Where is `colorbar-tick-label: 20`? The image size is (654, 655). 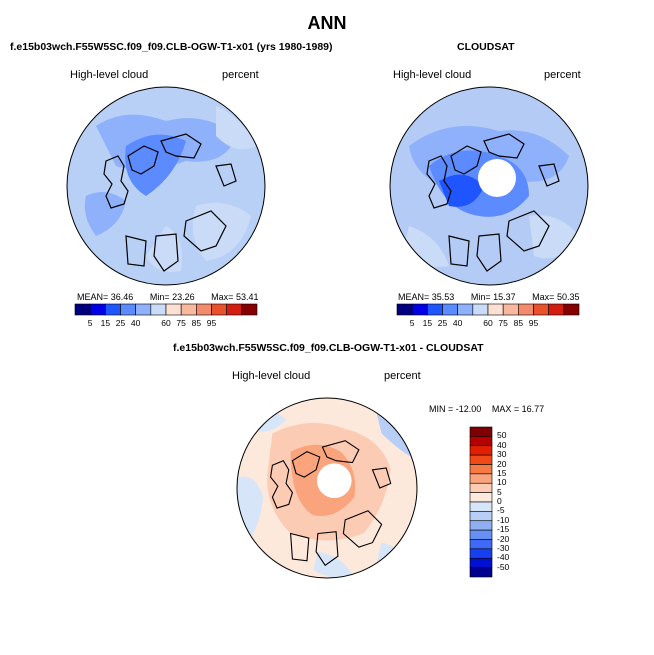 colorbar-tick-label: 20 is located at coordinates (502, 463).